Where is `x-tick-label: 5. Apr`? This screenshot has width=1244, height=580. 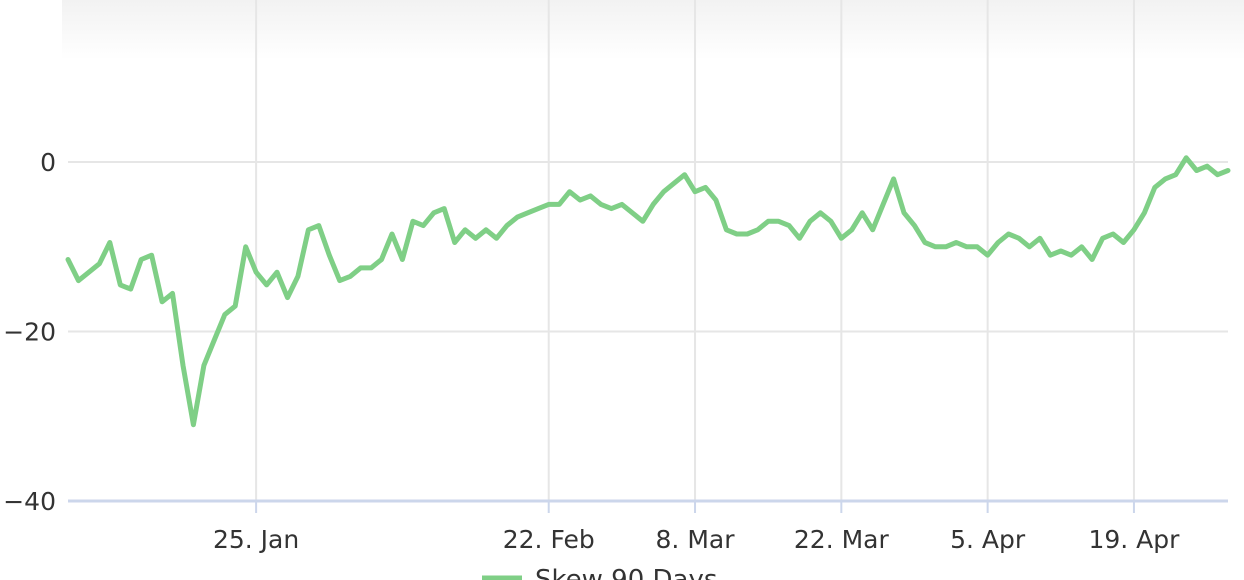
x-tick-label: 5. Apr is located at coordinates (988, 539).